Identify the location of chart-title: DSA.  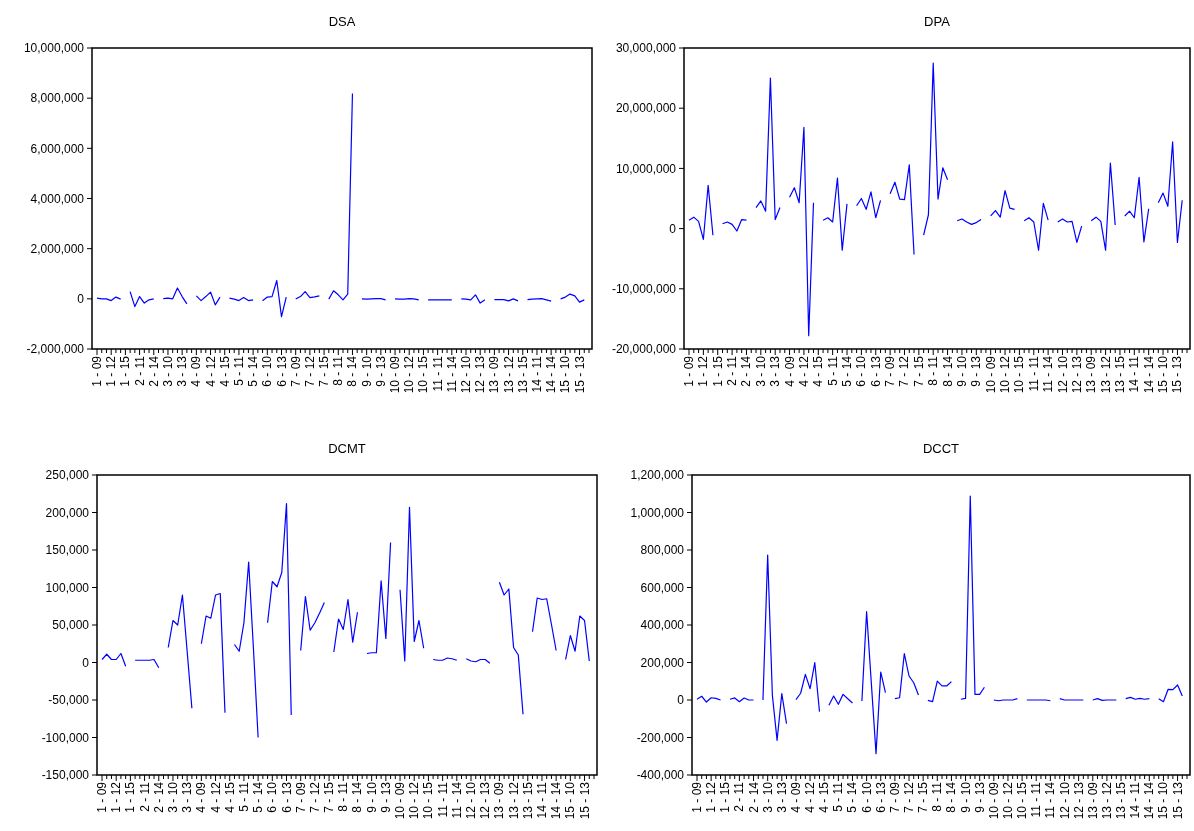
(342, 21).